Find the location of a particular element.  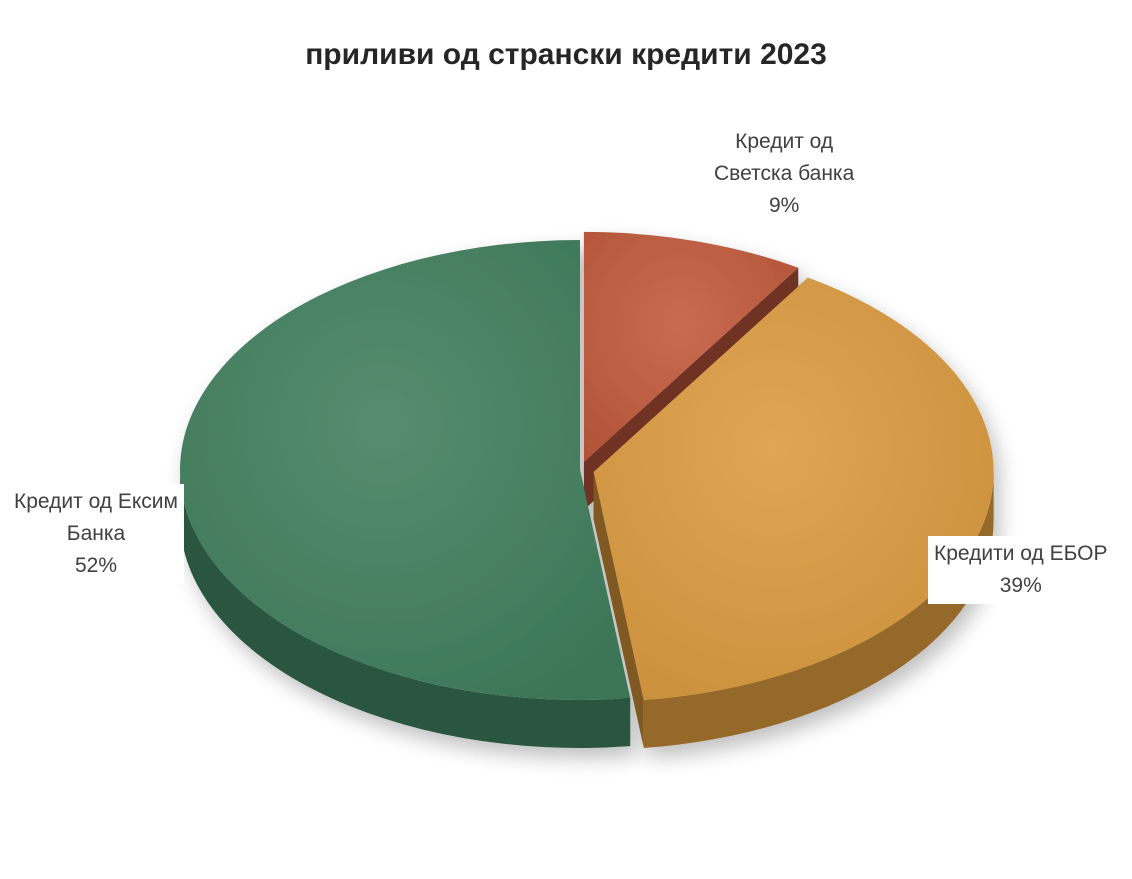

slice-value-label: 39% is located at coordinates (1020, 585).